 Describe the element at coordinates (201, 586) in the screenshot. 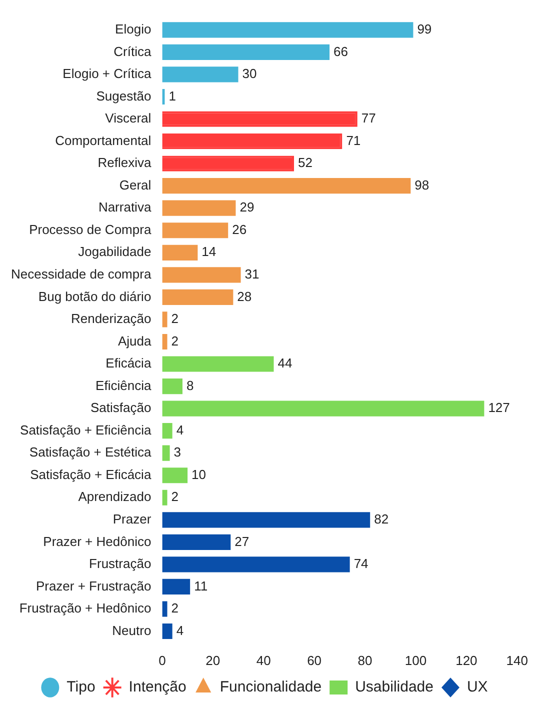

I see `data-label: 11` at that location.